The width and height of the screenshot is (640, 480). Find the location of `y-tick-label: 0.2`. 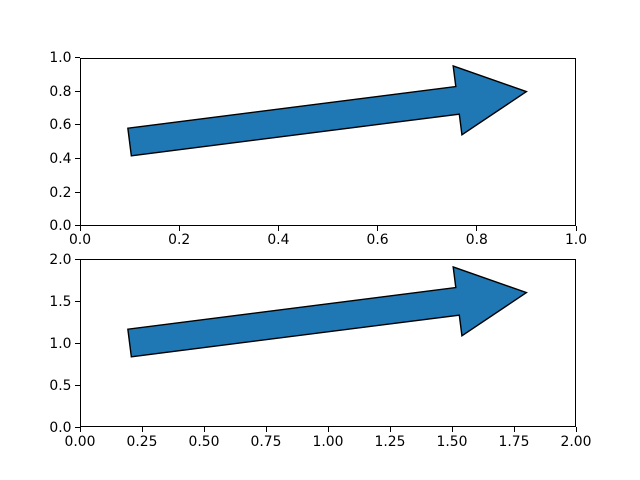

y-tick-label: 0.2 is located at coordinates (60, 192).